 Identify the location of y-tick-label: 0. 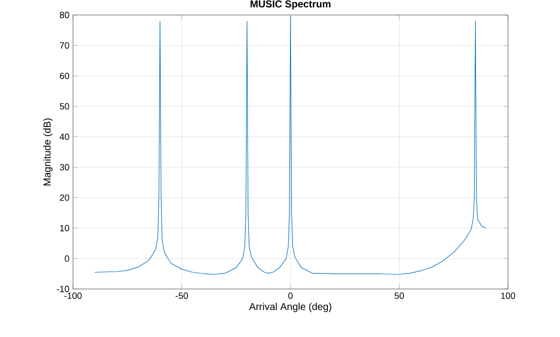
(67, 258).